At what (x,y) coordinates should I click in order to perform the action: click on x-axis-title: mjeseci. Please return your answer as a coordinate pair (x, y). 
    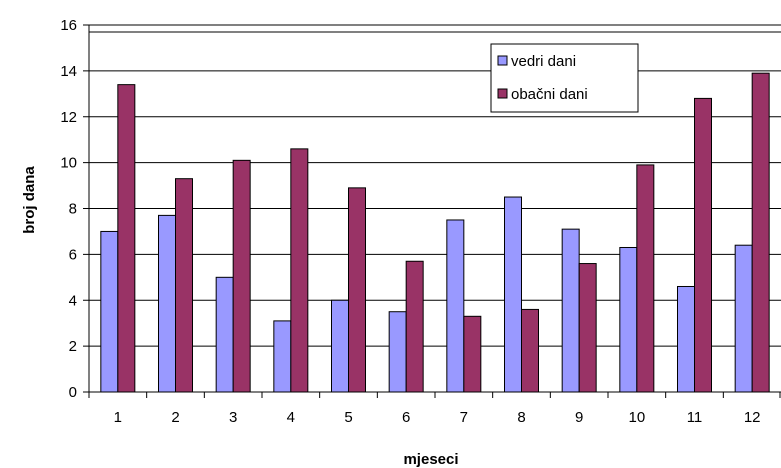
    Looking at the image, I should click on (430, 459).